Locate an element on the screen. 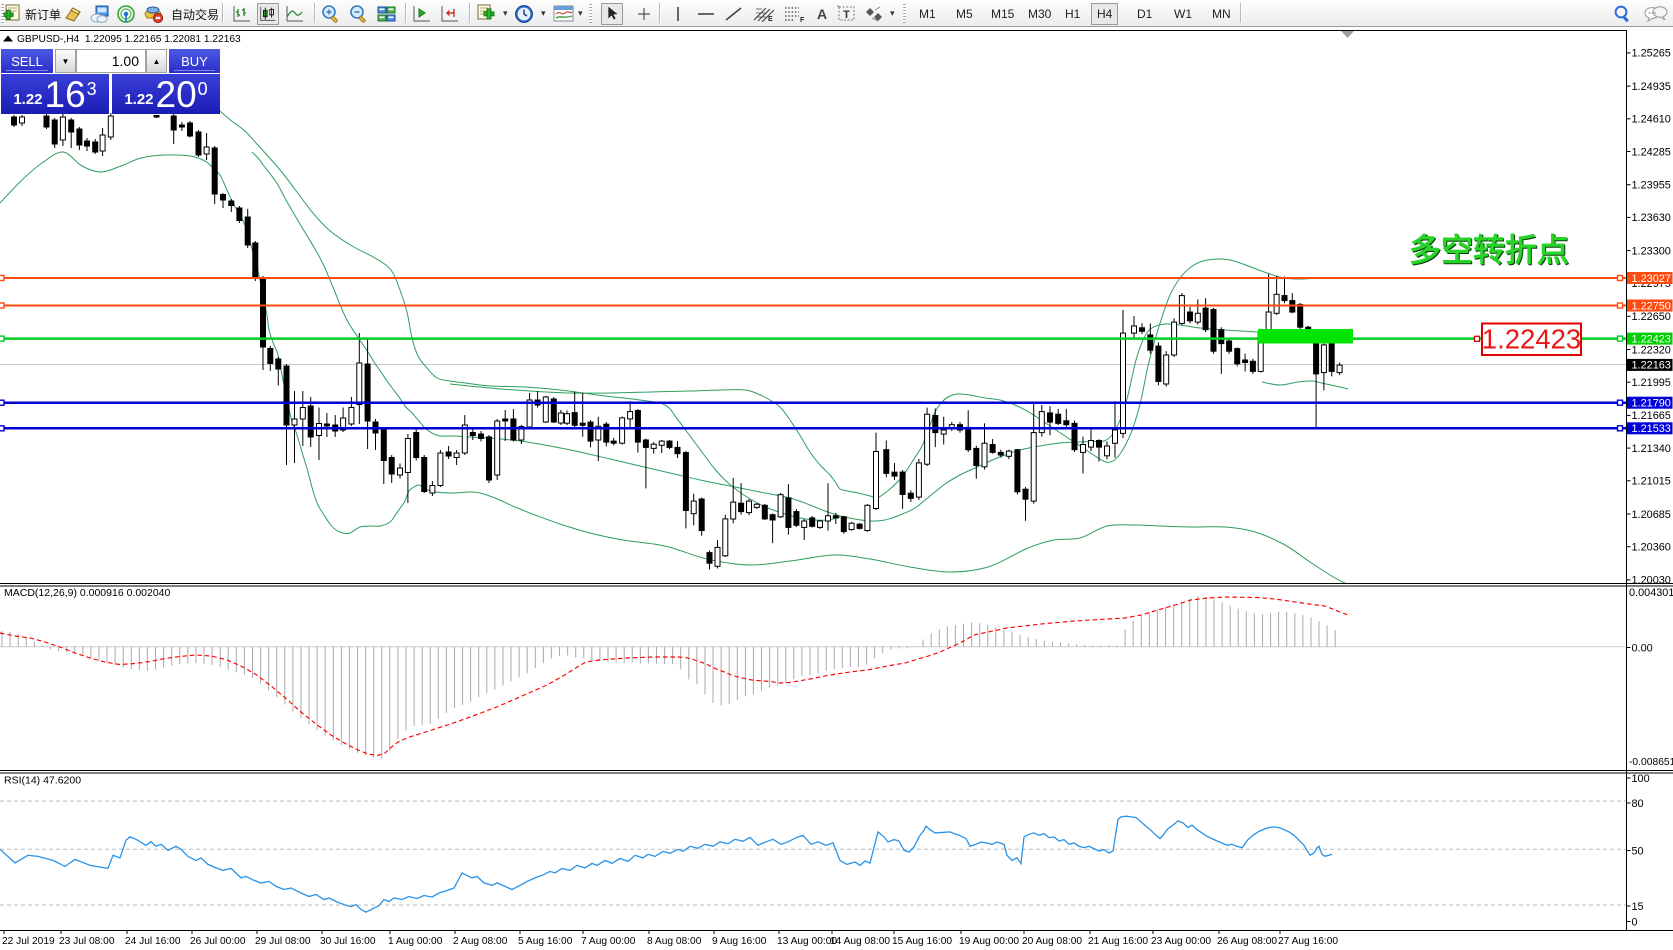  svg-text: 1.21340 is located at coordinates (1651, 449).